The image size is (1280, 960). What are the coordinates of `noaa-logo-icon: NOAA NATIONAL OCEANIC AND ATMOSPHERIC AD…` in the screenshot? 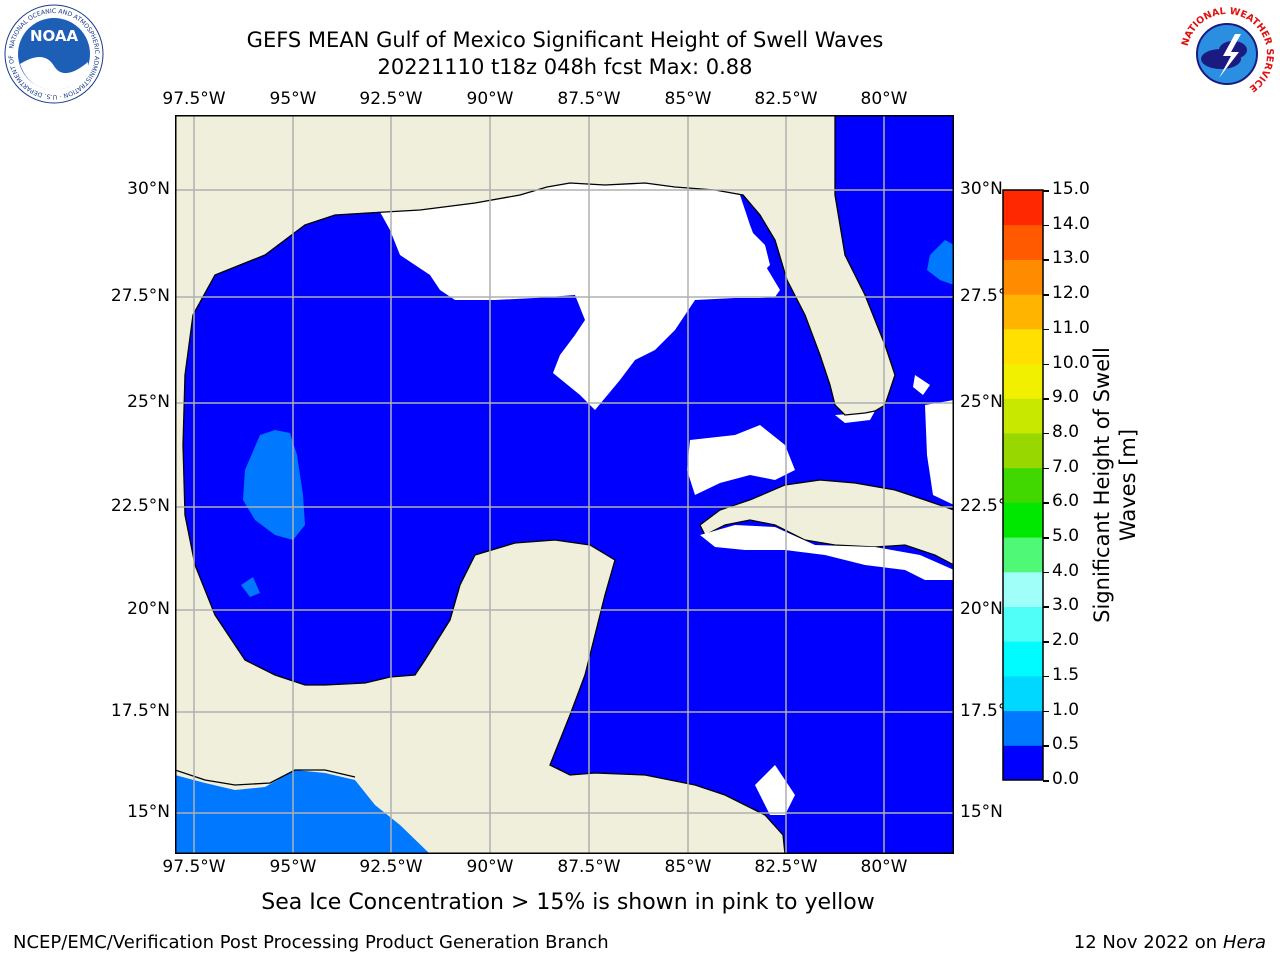 It's located at (54, 54).